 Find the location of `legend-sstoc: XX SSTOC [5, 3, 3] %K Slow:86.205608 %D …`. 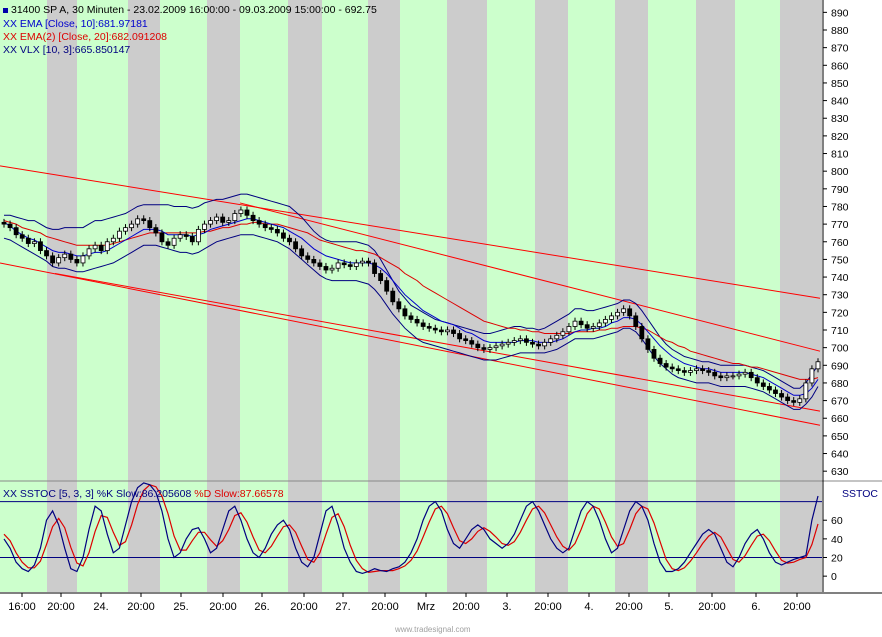

legend-sstoc: XX SSTOC [5, 3, 3] %K Slow:86.205608 %D … is located at coordinates (143, 494).